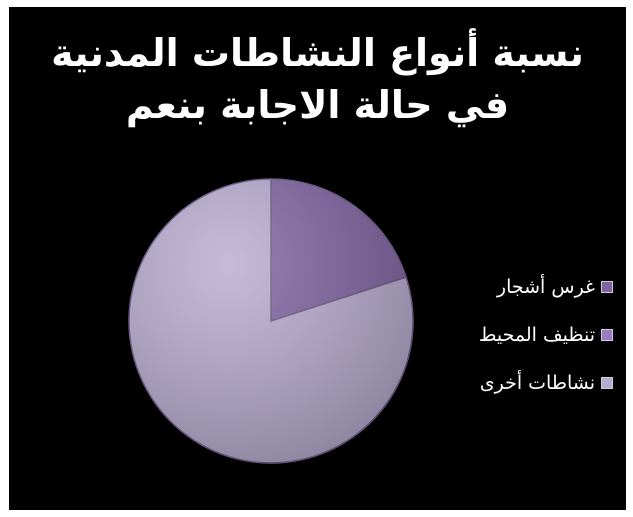  I want to click on legend: غرس أشجار تنظيف المحيط نشاطات أخرى, so click(533, 335).